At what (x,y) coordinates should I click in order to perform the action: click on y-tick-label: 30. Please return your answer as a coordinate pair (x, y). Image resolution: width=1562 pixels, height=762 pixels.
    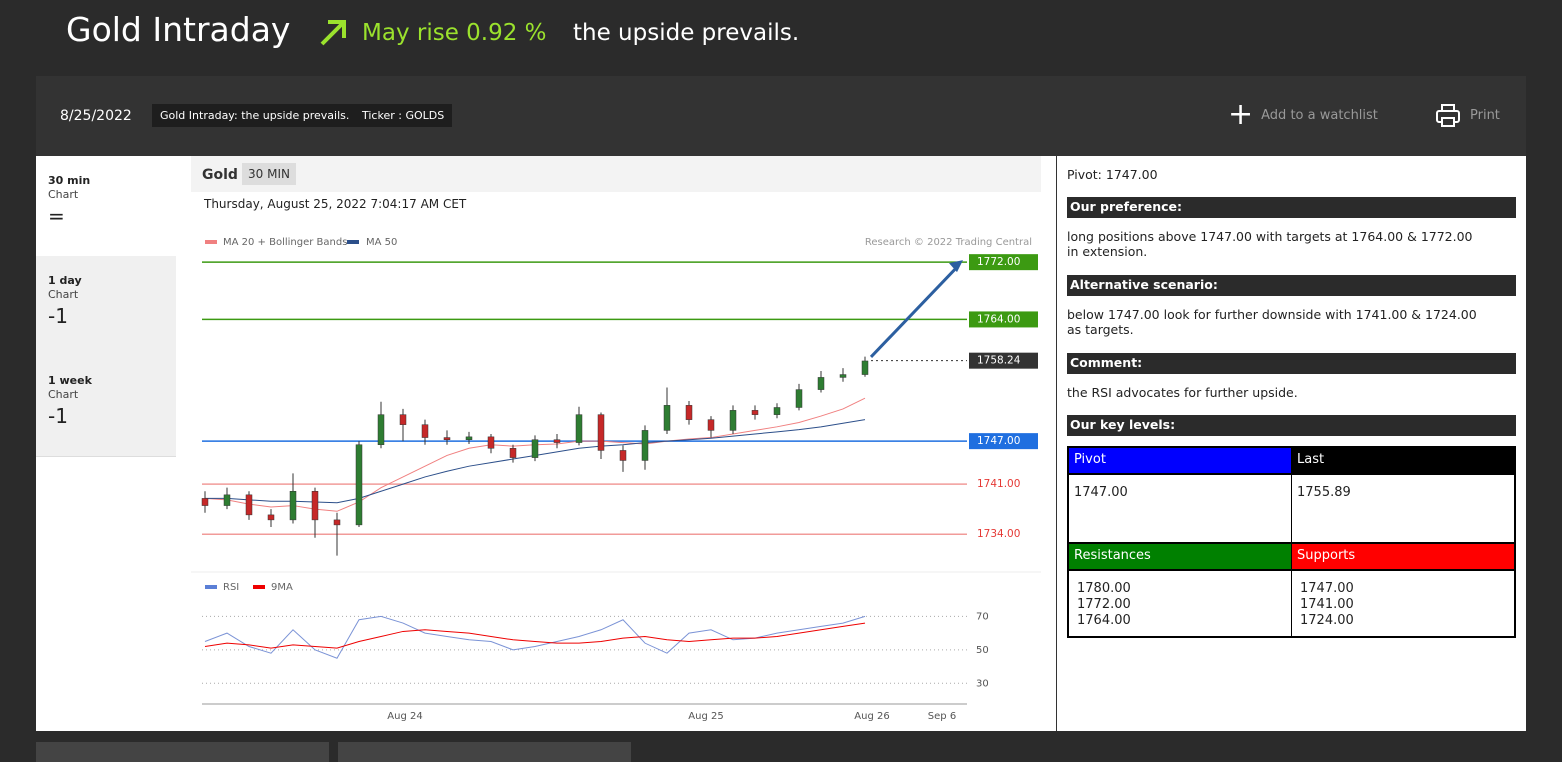
    Looking at the image, I should click on (982, 683).